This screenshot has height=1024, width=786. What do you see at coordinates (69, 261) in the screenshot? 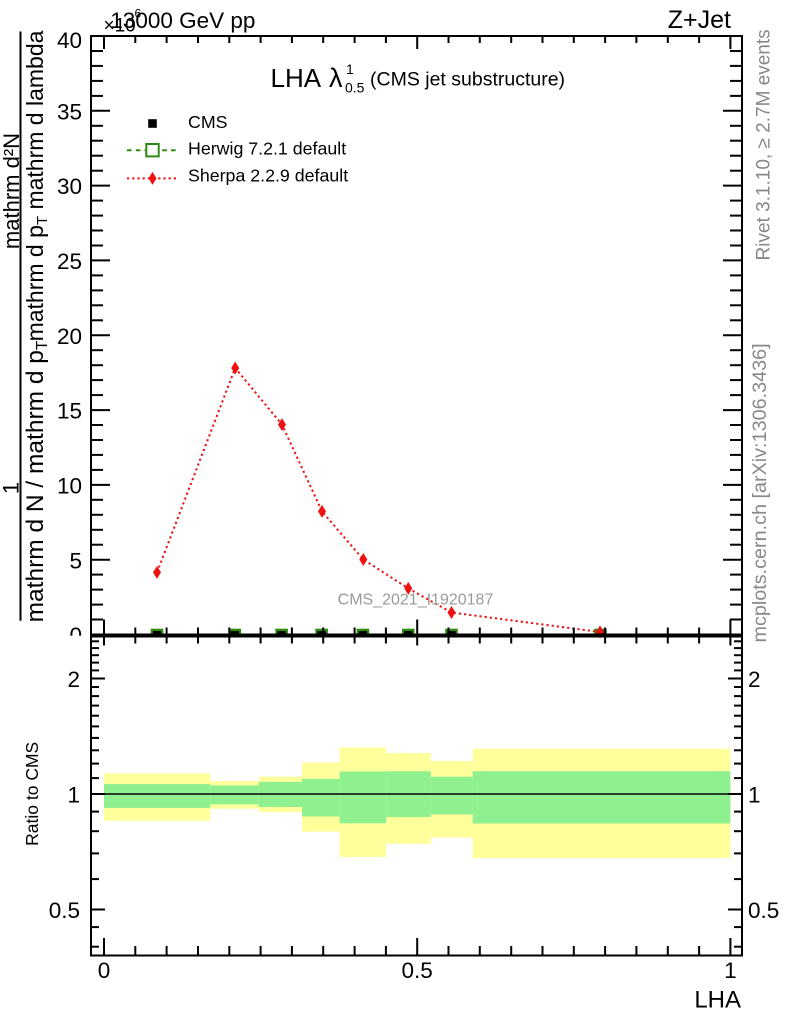
I see `svg-text: 25` at bounding box center [69, 261].